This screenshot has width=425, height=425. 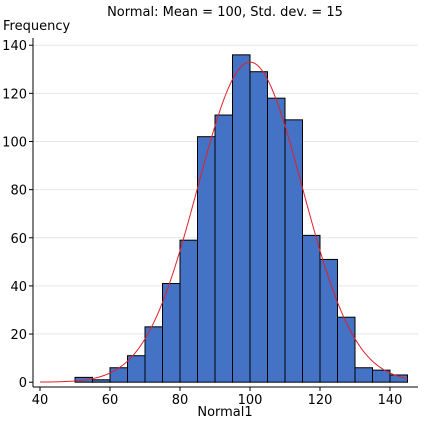 I want to click on x-tick-label-40: 40, so click(x=40, y=400).